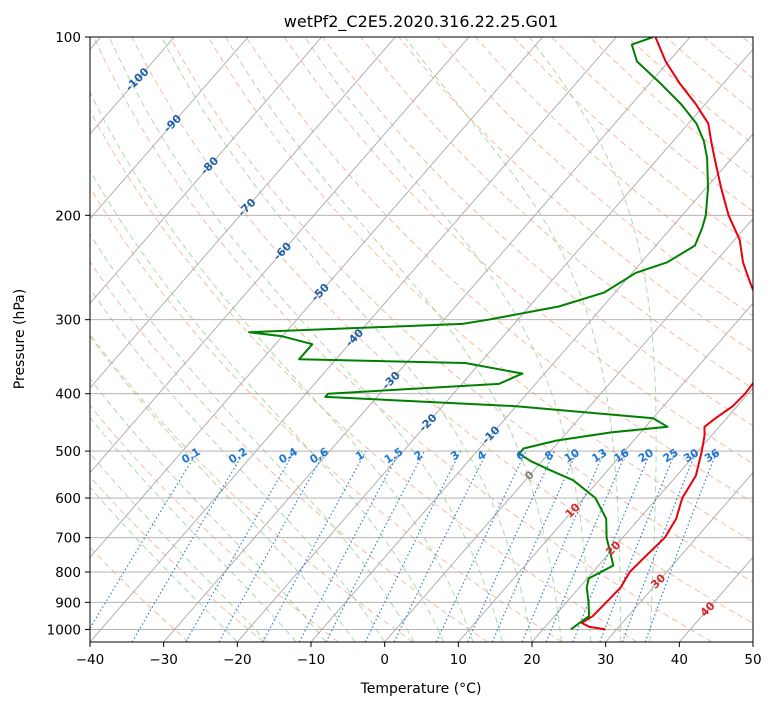  Describe the element at coordinates (419, 655) in the screenshot. I see `x-axis: −40 −30 −20 −10 0 10 20 30 40 50` at that location.